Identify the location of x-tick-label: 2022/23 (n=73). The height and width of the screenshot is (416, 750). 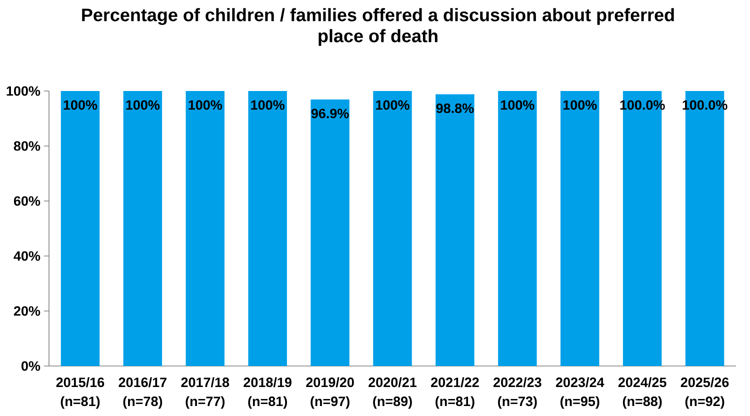
(517, 393).